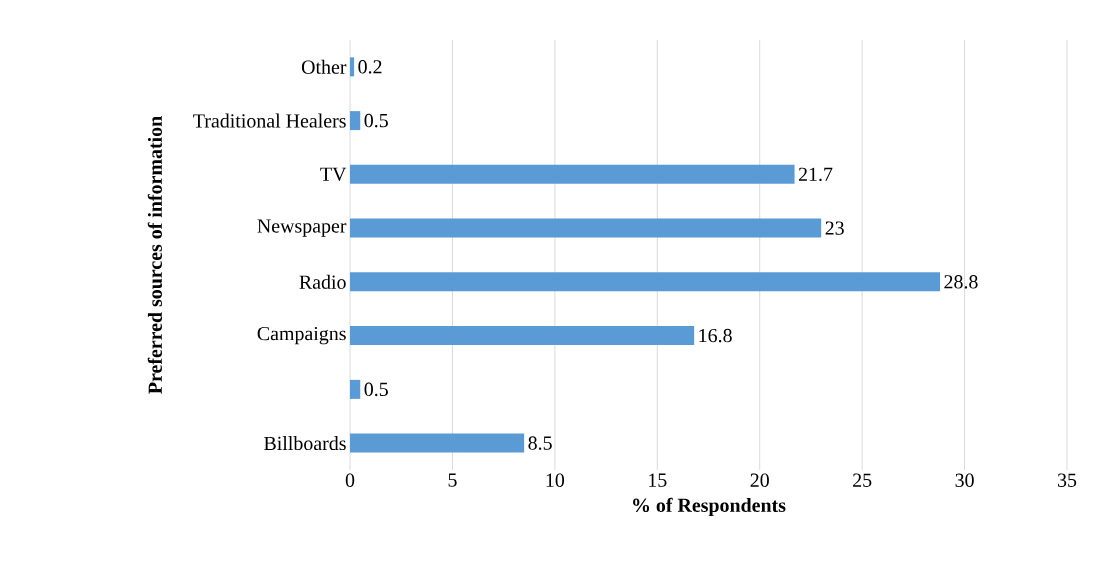  I want to click on data-label: 21.7, so click(815, 174).